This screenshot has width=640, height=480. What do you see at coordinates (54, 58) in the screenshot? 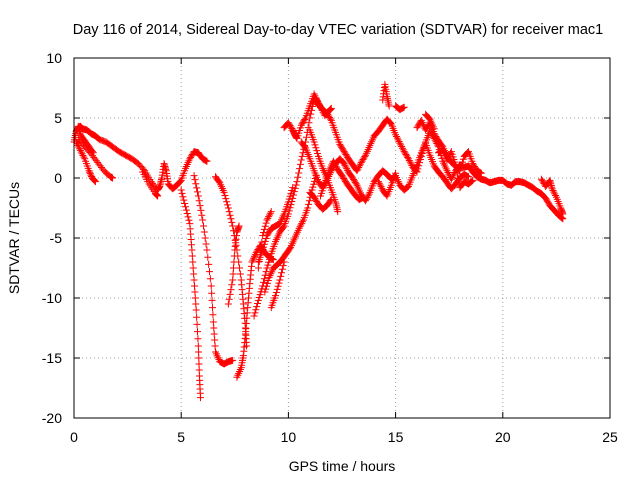
I see `y-tick-label: 10` at bounding box center [54, 58].